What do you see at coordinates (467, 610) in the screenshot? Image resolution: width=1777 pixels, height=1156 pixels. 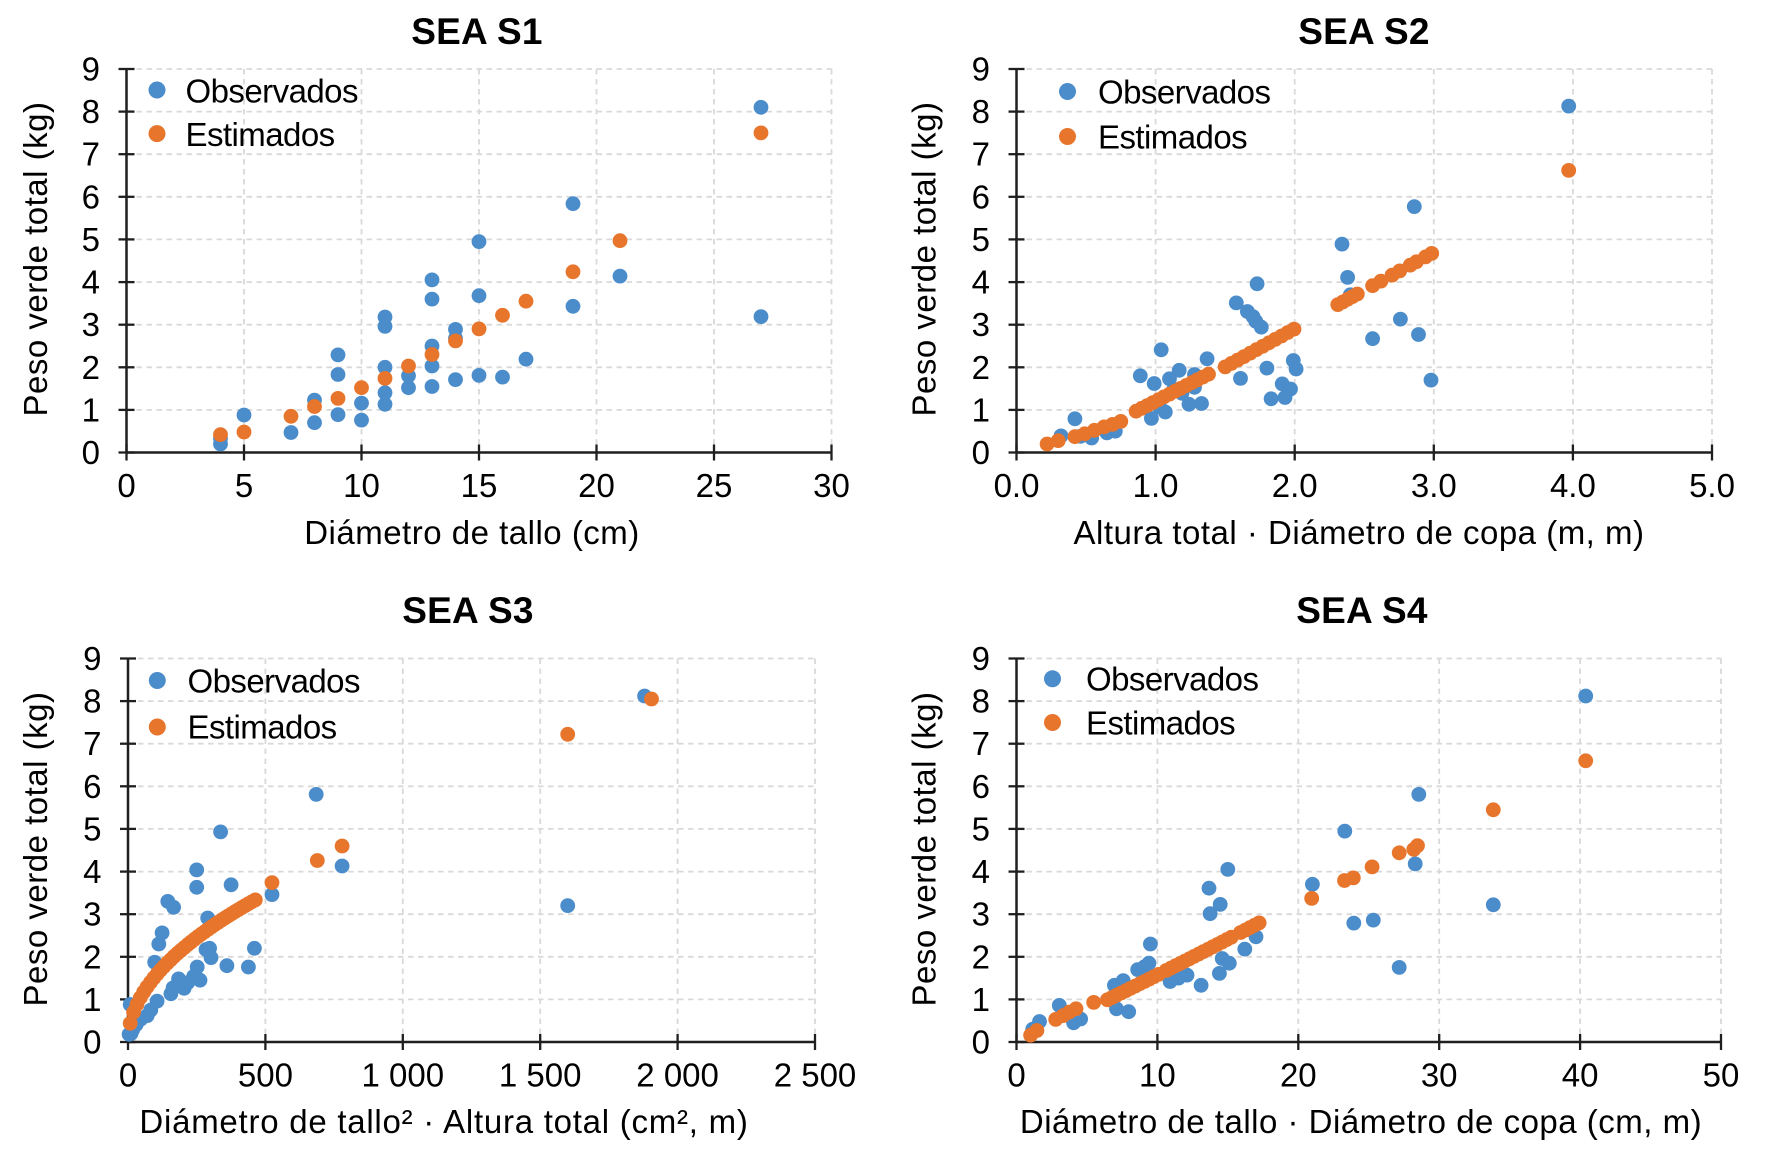 I see `svg-text: SEA S3` at bounding box center [467, 610].